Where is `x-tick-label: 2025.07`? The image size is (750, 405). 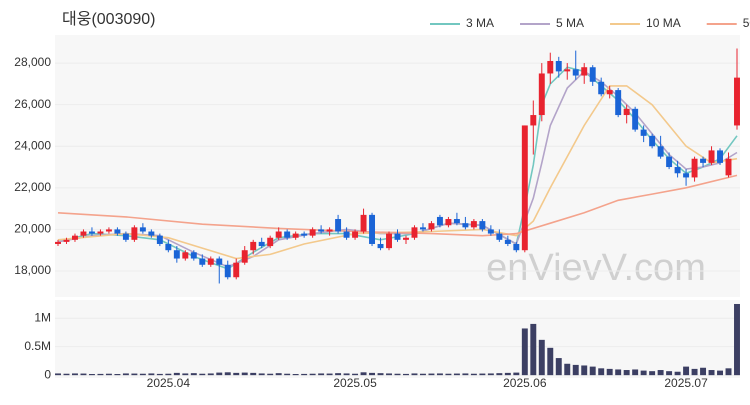
x-tick-label: 2025.07 is located at coordinates (686, 383).